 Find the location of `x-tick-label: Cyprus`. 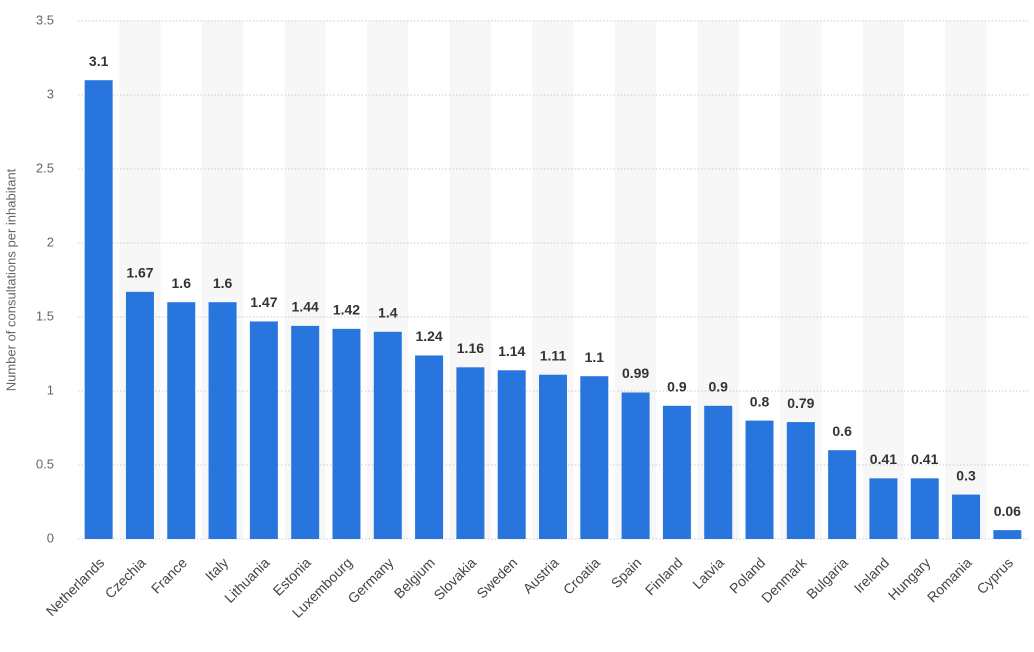

x-tick-label: Cyprus is located at coordinates (994, 575).